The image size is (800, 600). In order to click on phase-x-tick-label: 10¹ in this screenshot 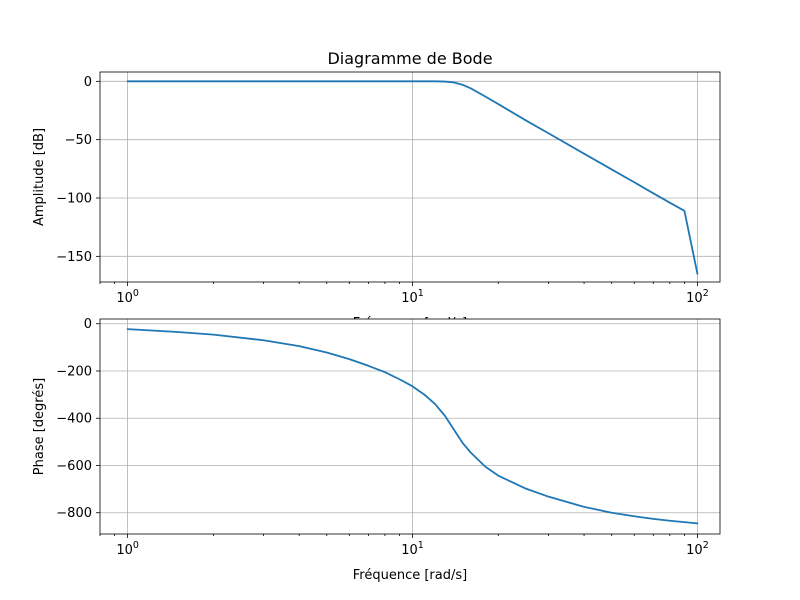, I will do `click(412, 549)`.